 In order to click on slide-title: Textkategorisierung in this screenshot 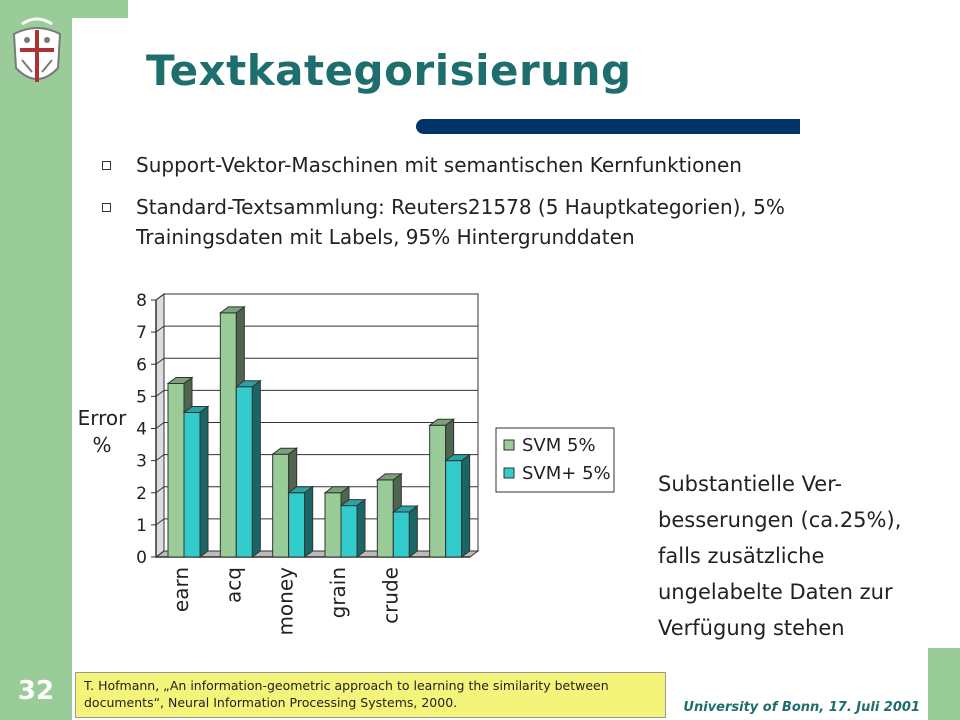, I will do `click(389, 70)`.